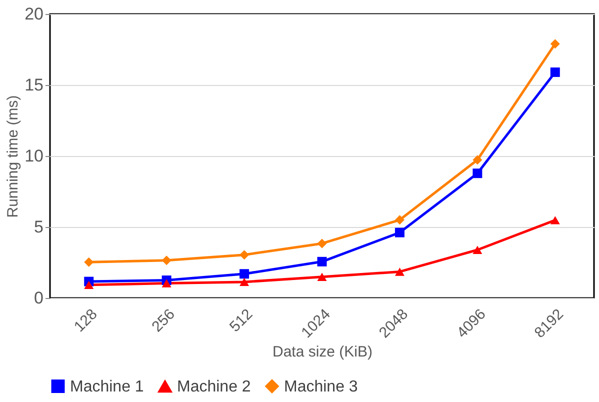  Describe the element at coordinates (13, 156) in the screenshot. I see `y-axis-title: Running time (ms)` at that location.